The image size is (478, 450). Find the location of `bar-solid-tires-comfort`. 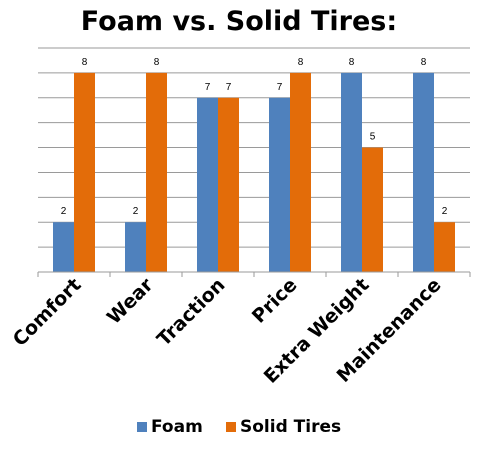

bar-solid-tires-comfort is located at coordinates (84, 172).